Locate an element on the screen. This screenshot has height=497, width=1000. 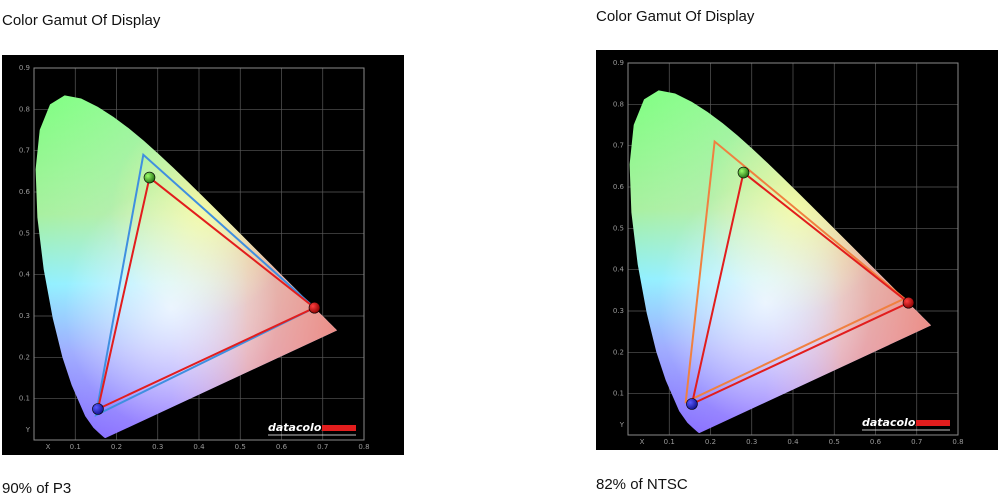
chart-caption: 90% of P3 is located at coordinates (37, 488).